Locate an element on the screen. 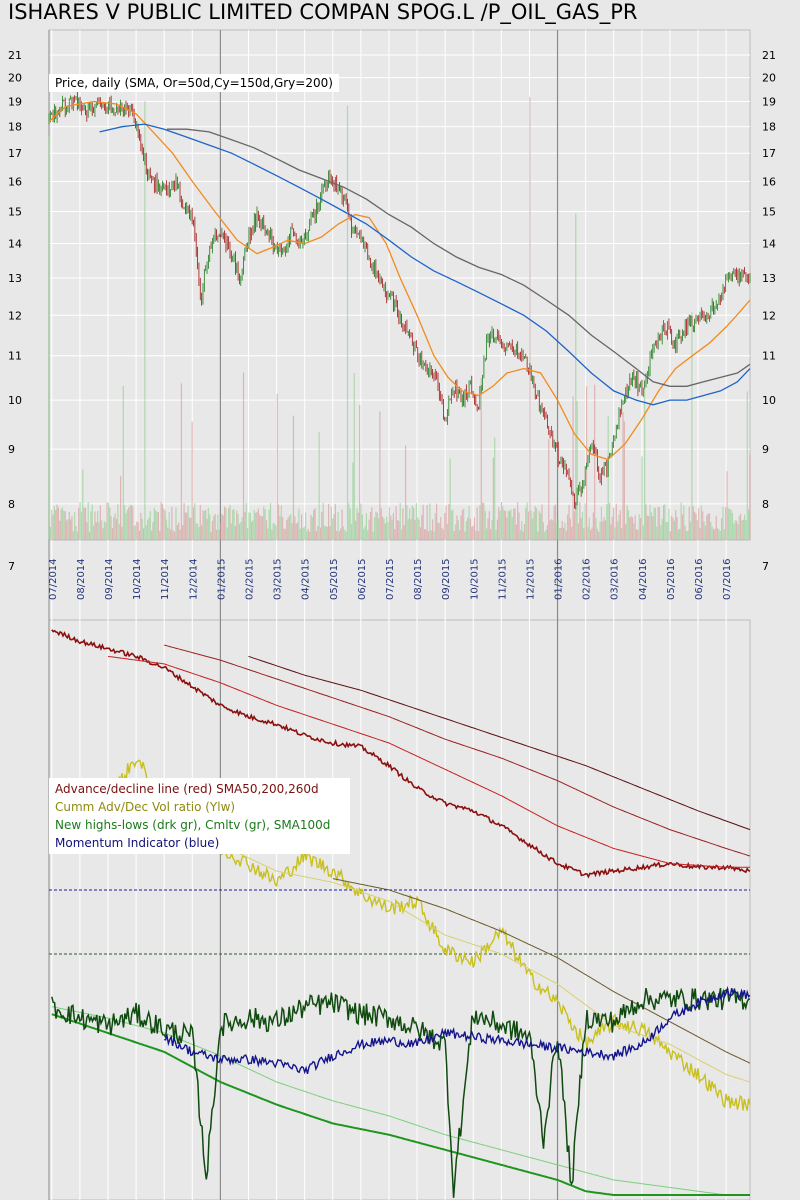  x-tick-label: 05/2015 is located at coordinates (334, 579).